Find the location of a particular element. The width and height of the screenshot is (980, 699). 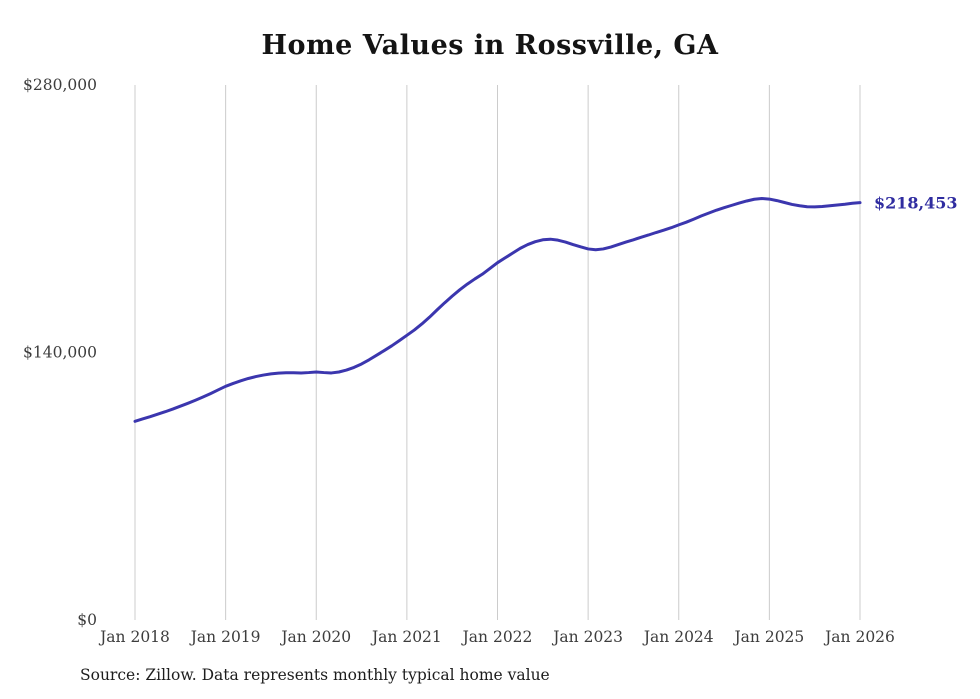

y-axis-tick-label: $280,000 is located at coordinates (60, 85).